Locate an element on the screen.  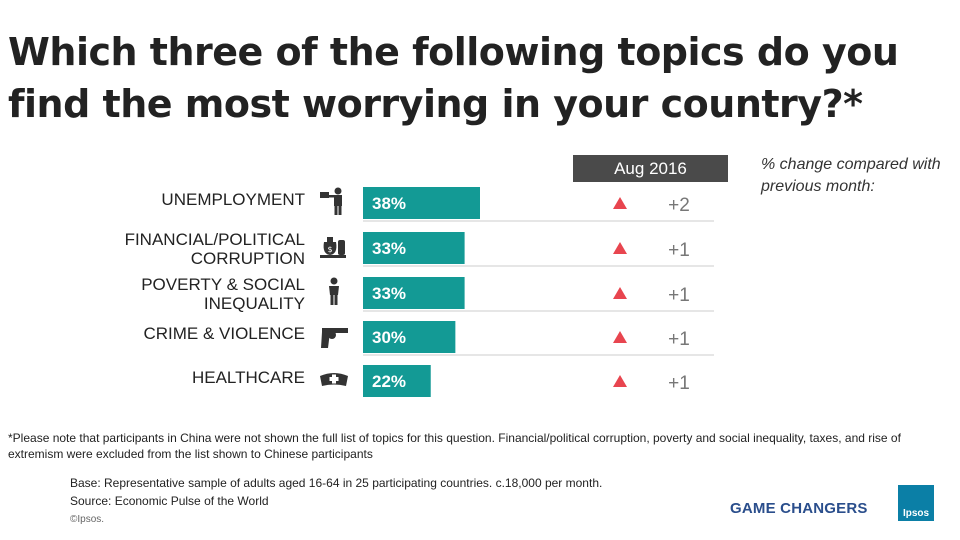
category-label-line: CRIME & VIOLENCE is located at coordinates (224, 333).